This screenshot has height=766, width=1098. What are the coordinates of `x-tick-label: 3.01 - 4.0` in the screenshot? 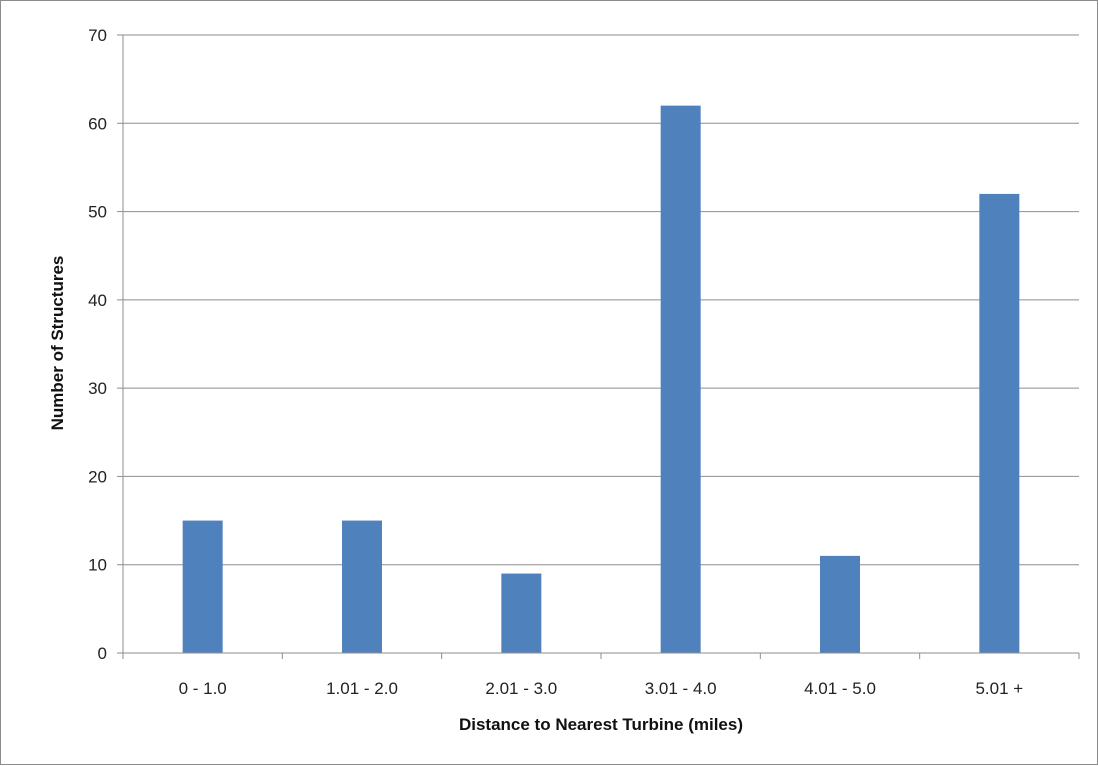 It's located at (681, 688).